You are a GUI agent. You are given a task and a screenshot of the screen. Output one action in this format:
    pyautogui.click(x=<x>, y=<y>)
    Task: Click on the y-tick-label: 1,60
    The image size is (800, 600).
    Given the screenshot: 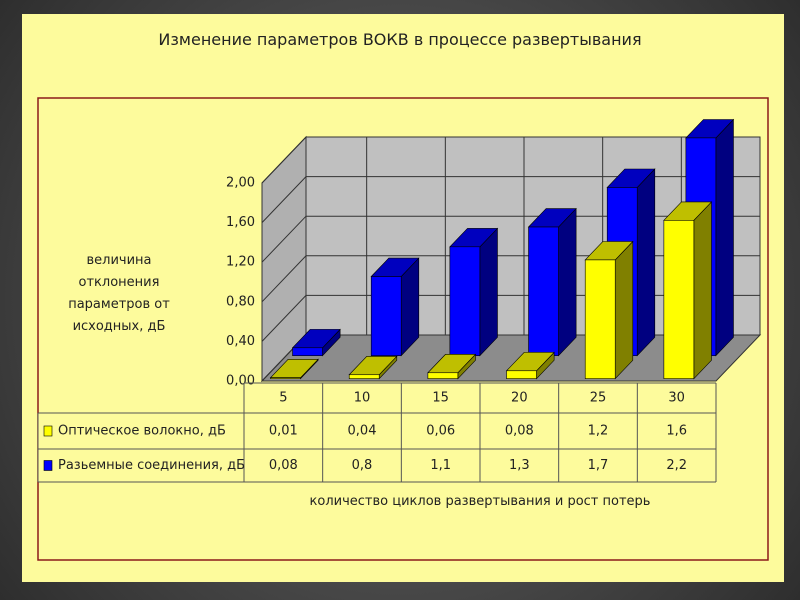 What is the action you would take?
    pyautogui.click(x=240, y=222)
    